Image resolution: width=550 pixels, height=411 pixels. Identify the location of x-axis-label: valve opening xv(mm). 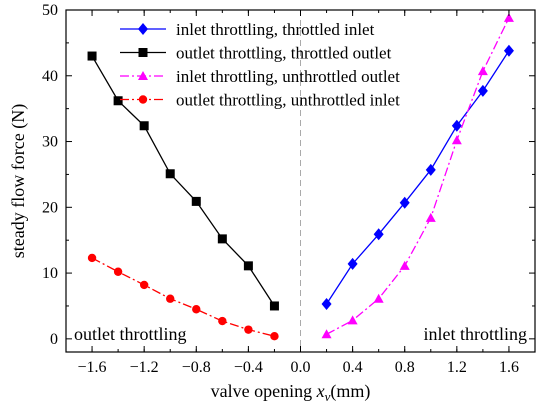
(291, 392).